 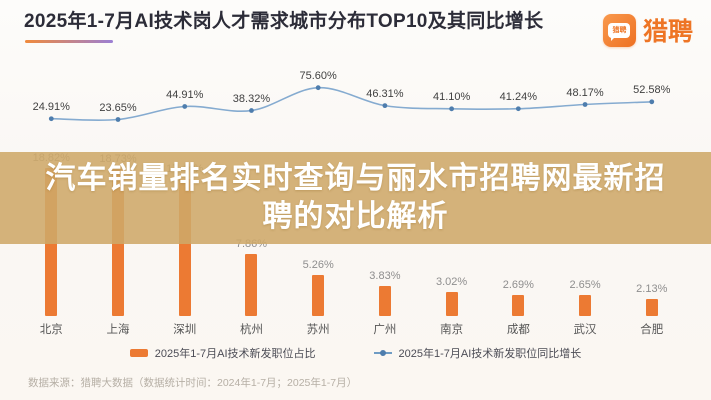 What do you see at coordinates (118, 330) in the screenshot?
I see `city-label: 上海` at bounding box center [118, 330].